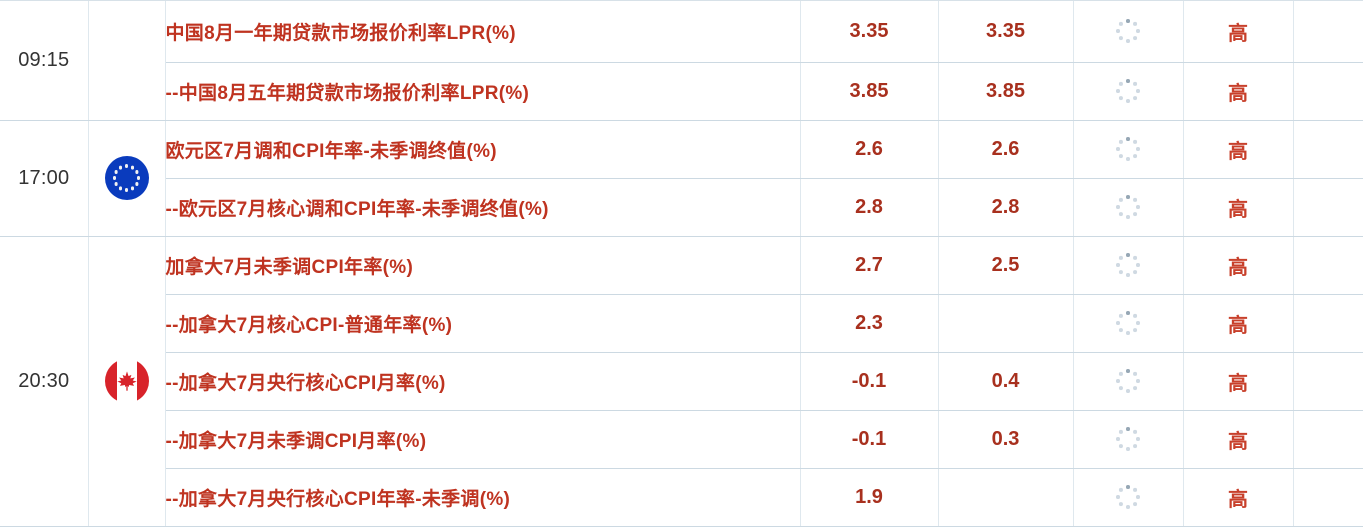 Image resolution: width=1363 pixels, height=527 pixels. Describe the element at coordinates (110, 381) in the screenshot. I see `canada-flag-left-band` at that location.